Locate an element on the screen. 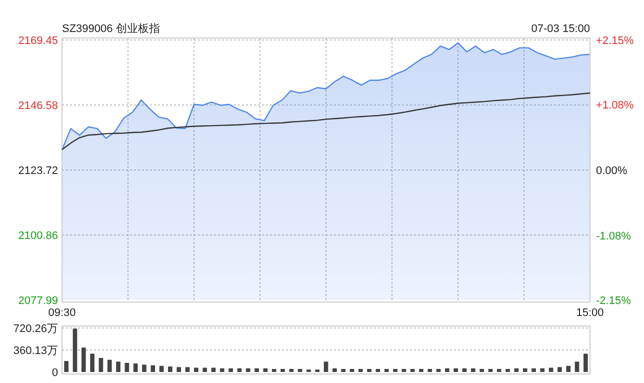 Image resolution: width=644 pixels, height=383 pixels. y-tick-label: 2100.86 is located at coordinates (38, 236).